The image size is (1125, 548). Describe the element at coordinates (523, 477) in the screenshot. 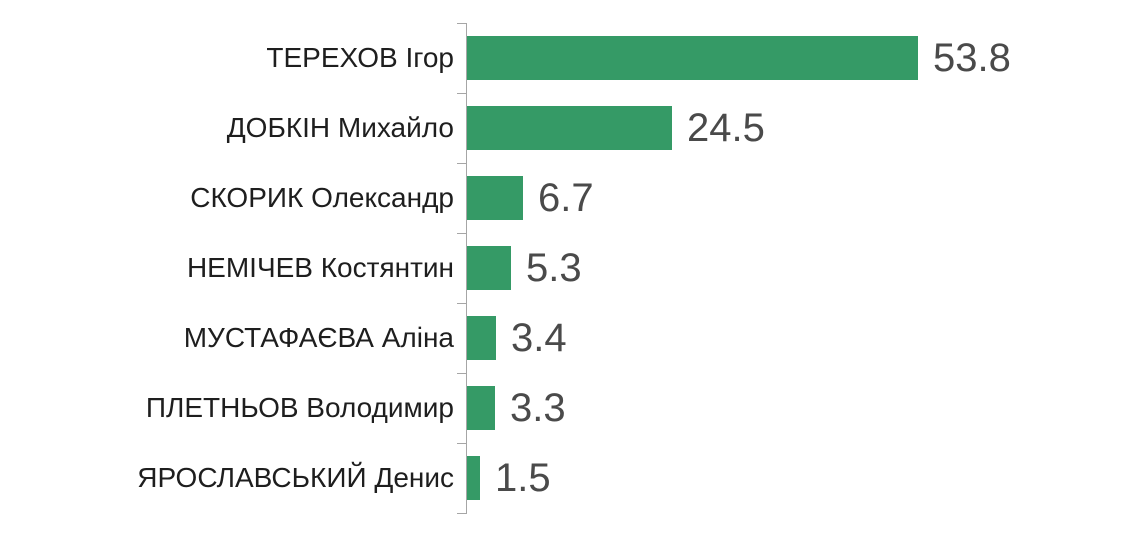

I see `value-label: 1.5` at that location.